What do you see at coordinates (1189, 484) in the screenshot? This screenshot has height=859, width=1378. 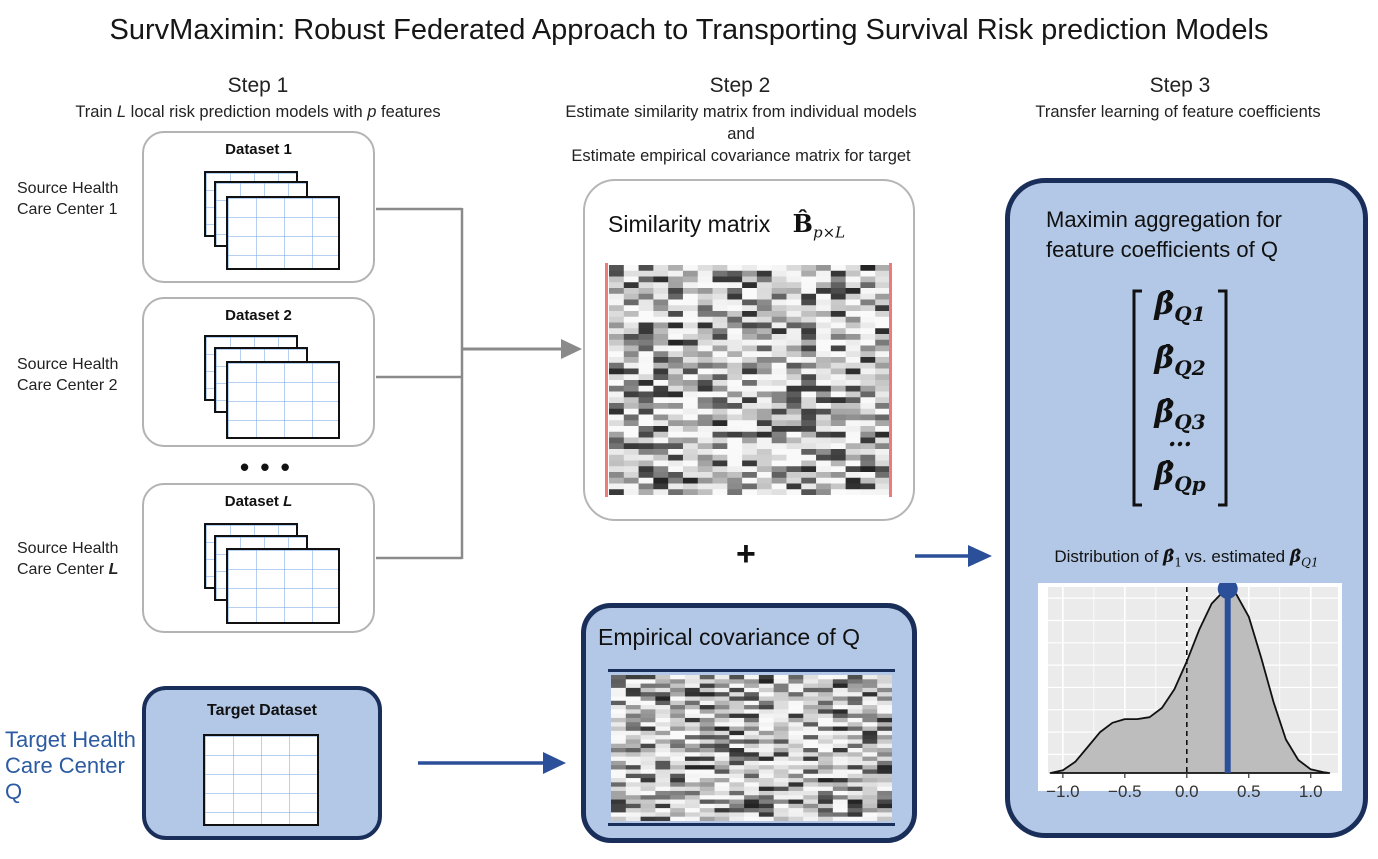 I see `vector-entry-p-sub: Qp` at bounding box center [1189, 484].